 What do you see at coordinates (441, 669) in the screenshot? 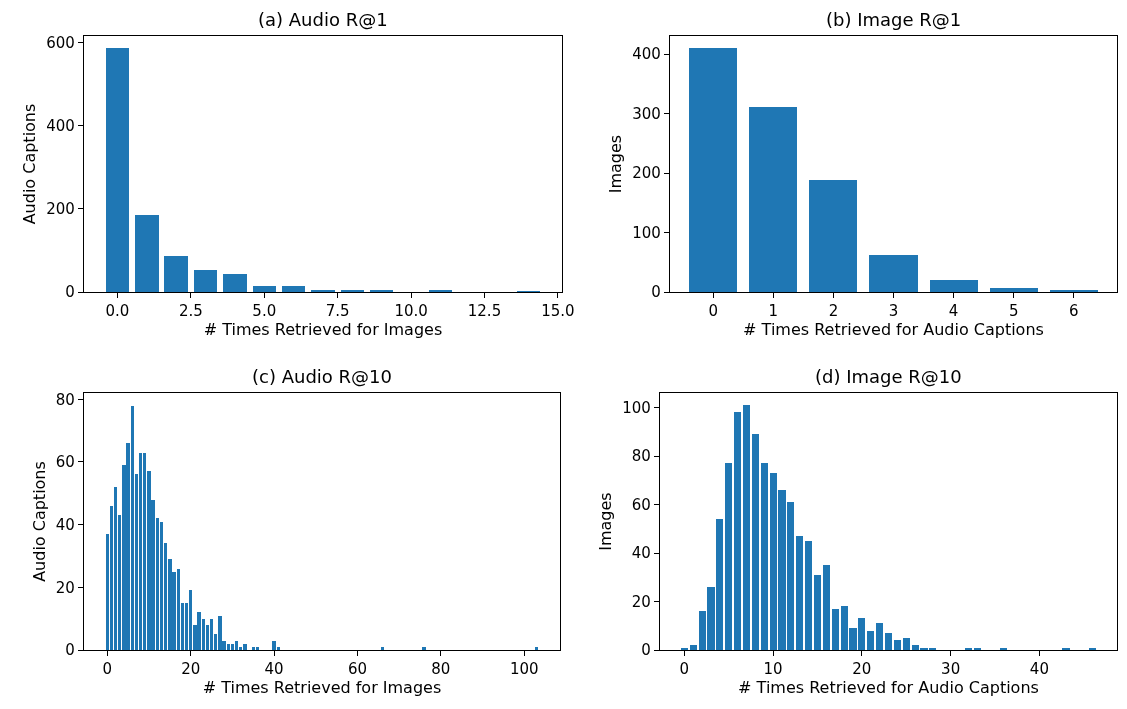
I see `x-tick-label: 80` at bounding box center [441, 669].